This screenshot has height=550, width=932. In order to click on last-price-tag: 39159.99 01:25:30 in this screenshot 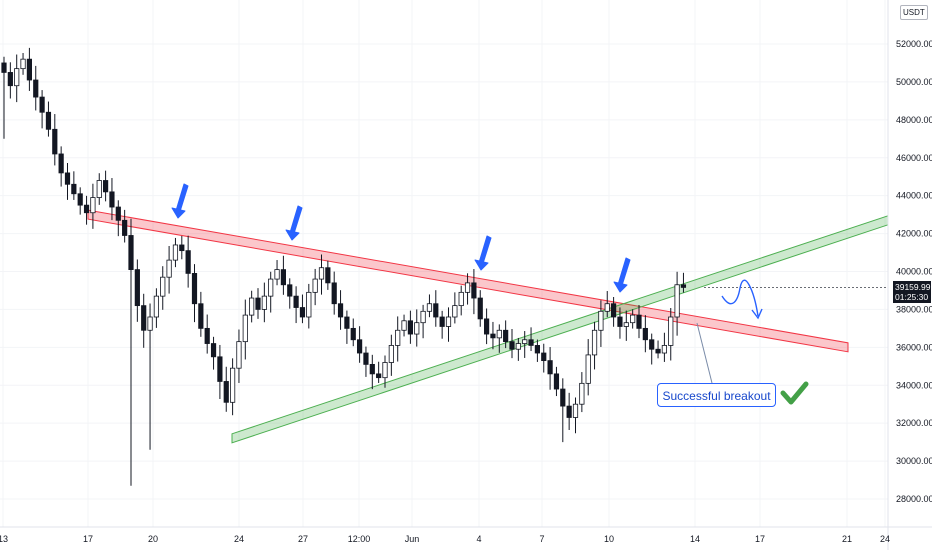, I will do `click(912, 292)`.